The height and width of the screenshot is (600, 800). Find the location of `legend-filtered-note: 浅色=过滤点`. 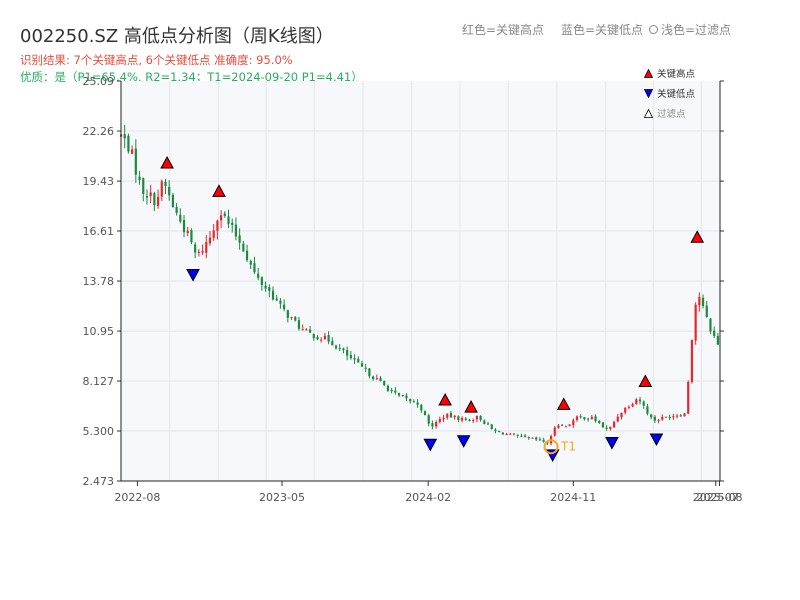

legend-filtered-note: 浅色=过滤点 is located at coordinates (690, 29).